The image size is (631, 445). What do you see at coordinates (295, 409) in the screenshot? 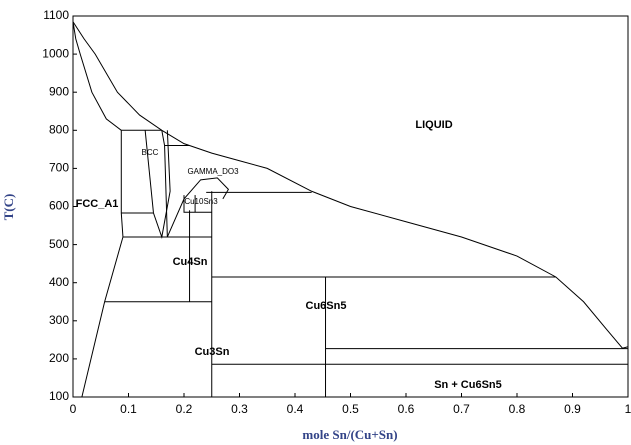
I see `x-tick-label: 0.4` at bounding box center [295, 409].